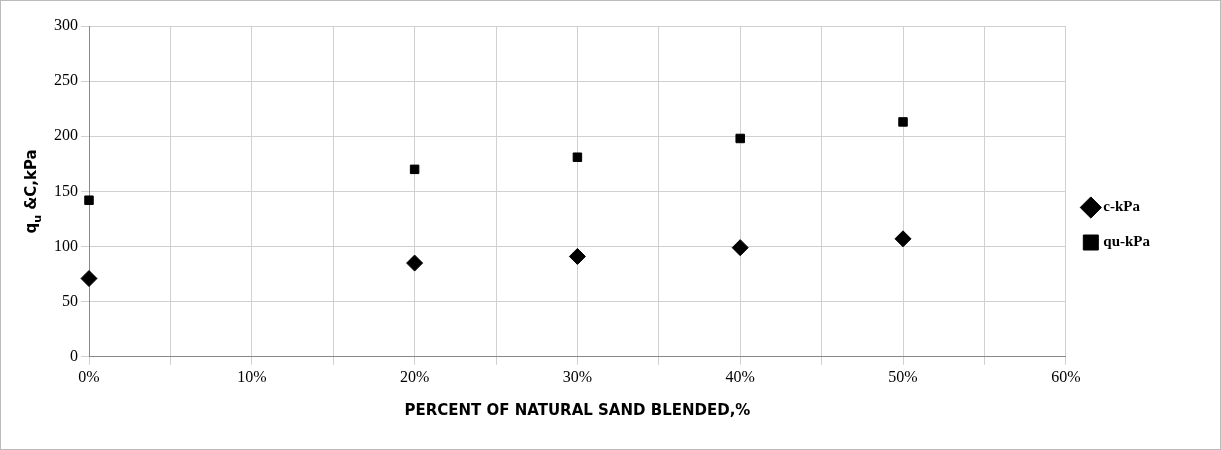 Image resolution: width=1221 pixels, height=450 pixels. What do you see at coordinates (66, 190) in the screenshot?
I see `y-tick-label: 150` at bounding box center [66, 190].